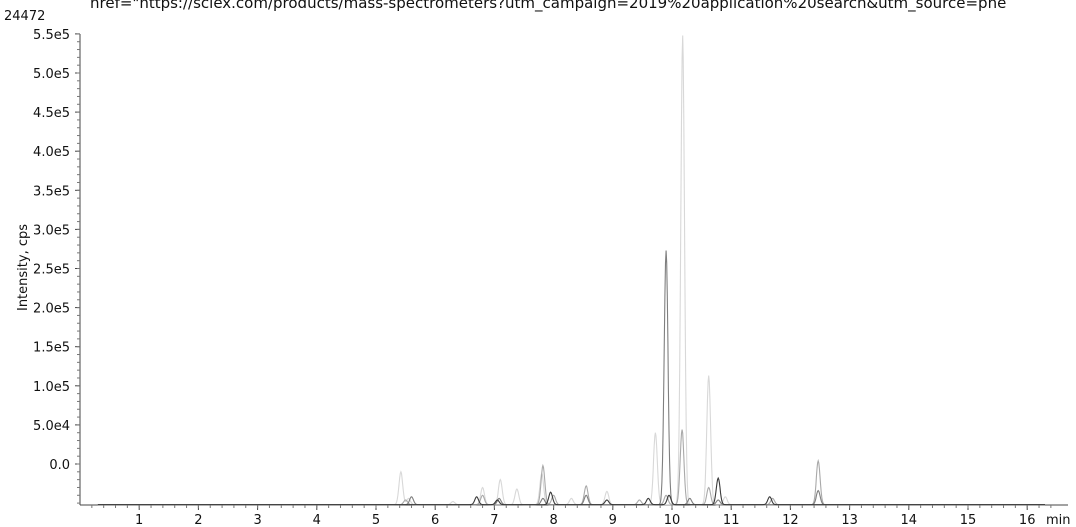 This screenshot has width=1076, height=527. What do you see at coordinates (139, 520) in the screenshot?
I see `x-tick-label: 1` at bounding box center [139, 520].